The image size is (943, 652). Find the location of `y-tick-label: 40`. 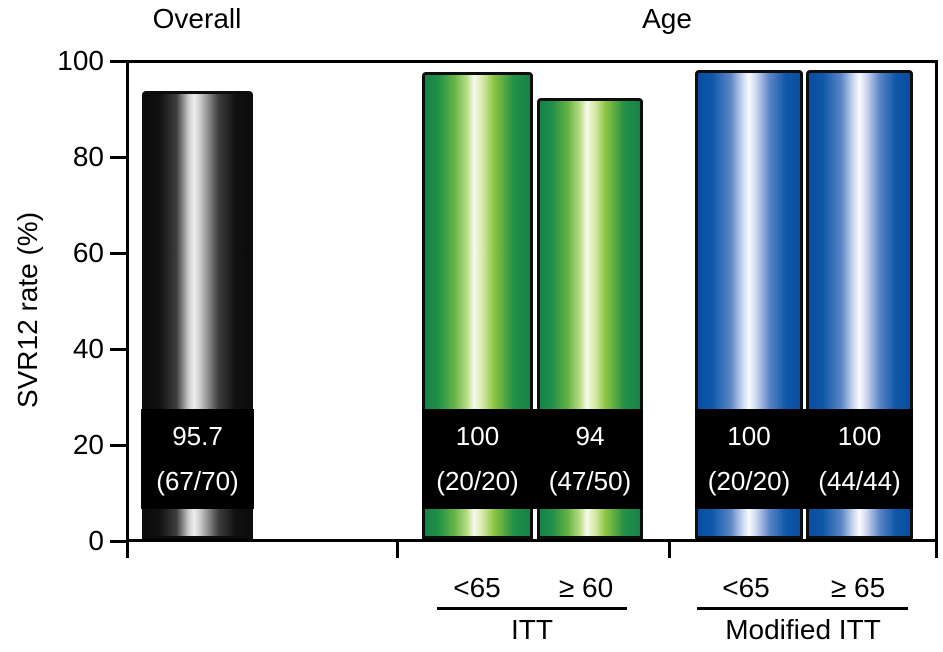

y-tick-label: 40 is located at coordinates (88, 348).